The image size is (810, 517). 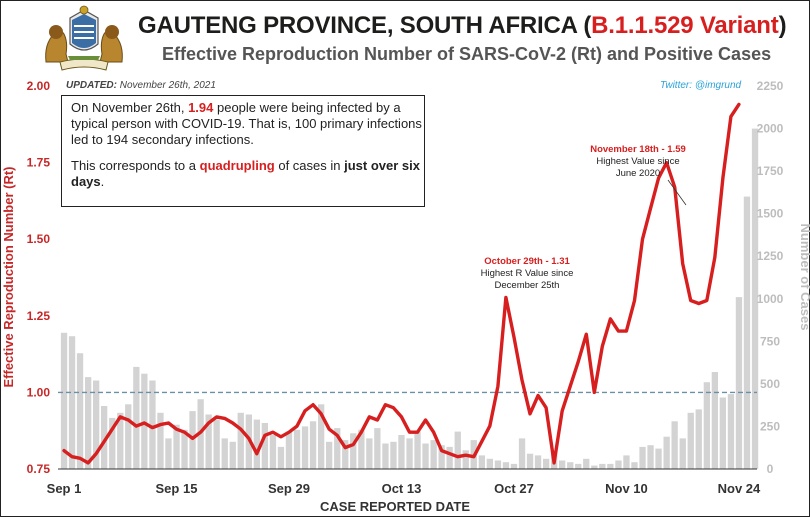 I want to click on x-tick-label: Sep 15, so click(x=177, y=488).